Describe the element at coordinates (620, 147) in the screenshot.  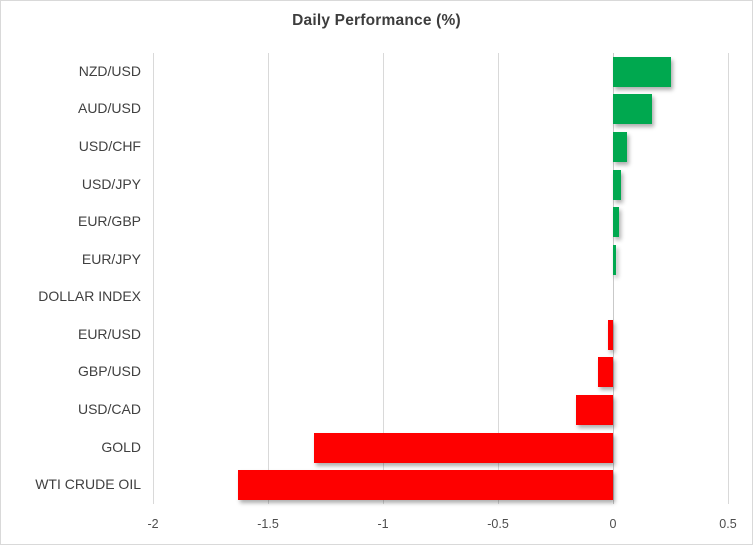
I see `bar-usd-chf` at that location.